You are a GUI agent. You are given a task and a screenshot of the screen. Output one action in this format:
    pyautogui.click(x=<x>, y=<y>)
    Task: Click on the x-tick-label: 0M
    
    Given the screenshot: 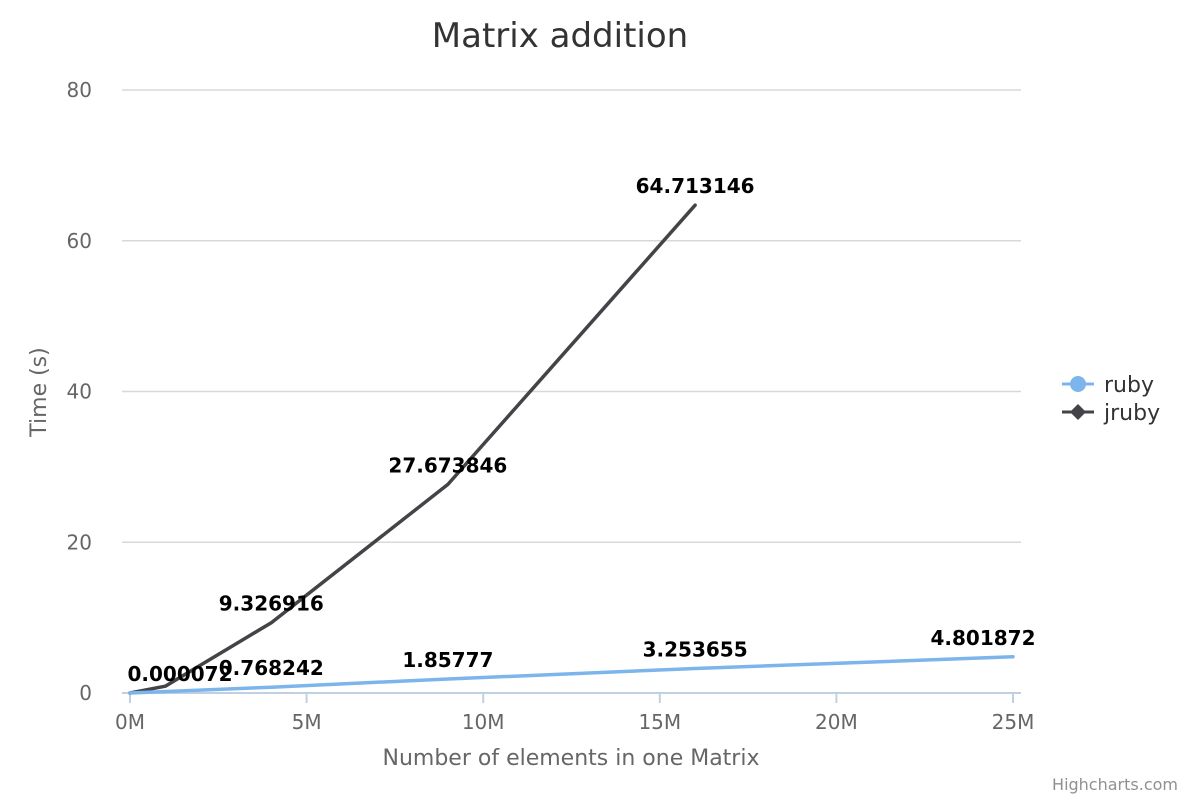 What is the action you would take?
    pyautogui.click(x=130, y=722)
    